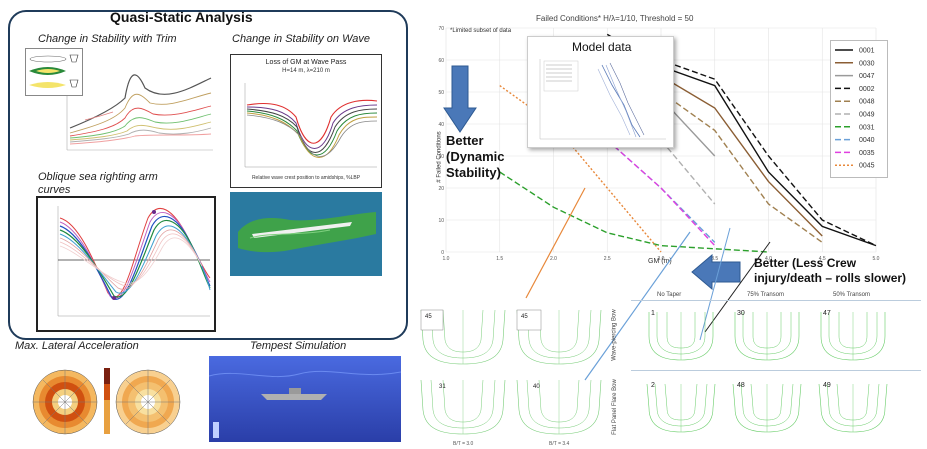  I want to click on legend-label: 0040, so click(867, 140).